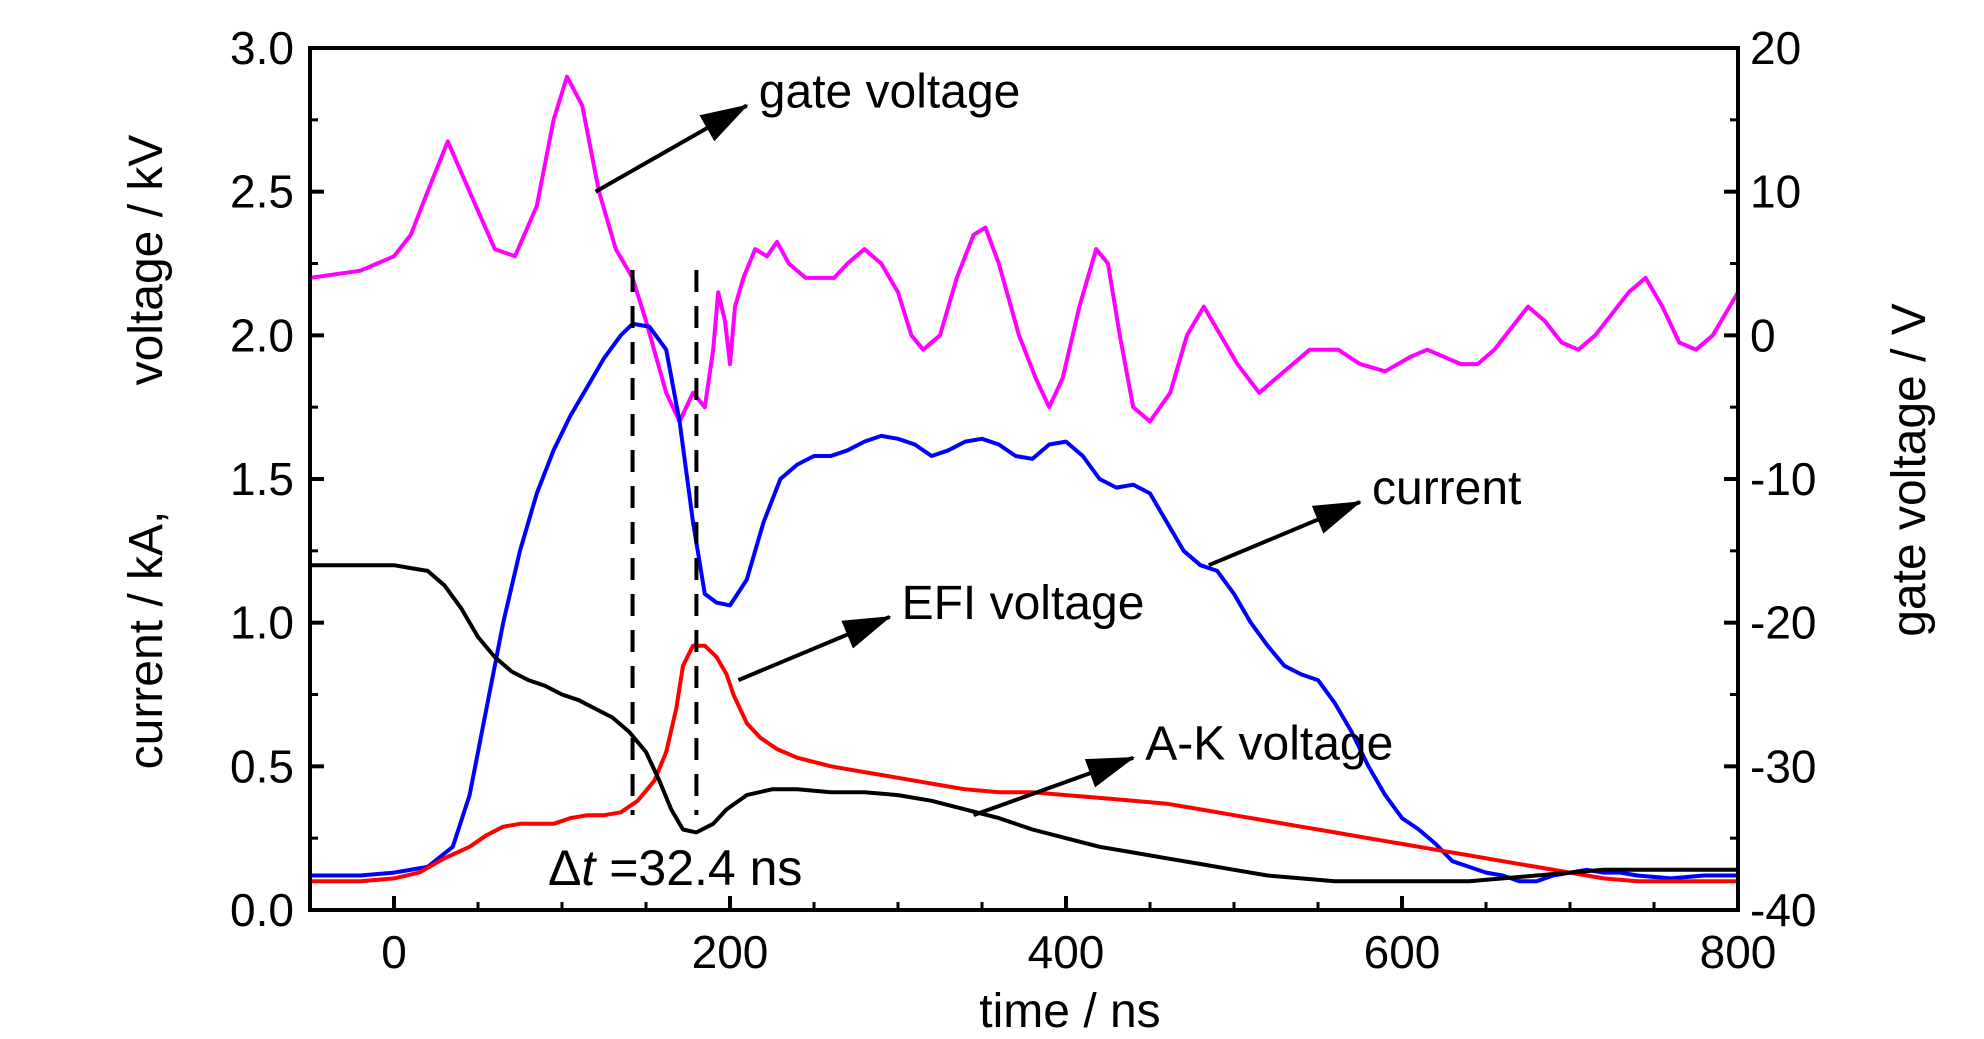 This screenshot has width=1984, height=1039. What do you see at coordinates (1783, 623) in the screenshot?
I see `y-right-tick-label: -20` at bounding box center [1783, 623].